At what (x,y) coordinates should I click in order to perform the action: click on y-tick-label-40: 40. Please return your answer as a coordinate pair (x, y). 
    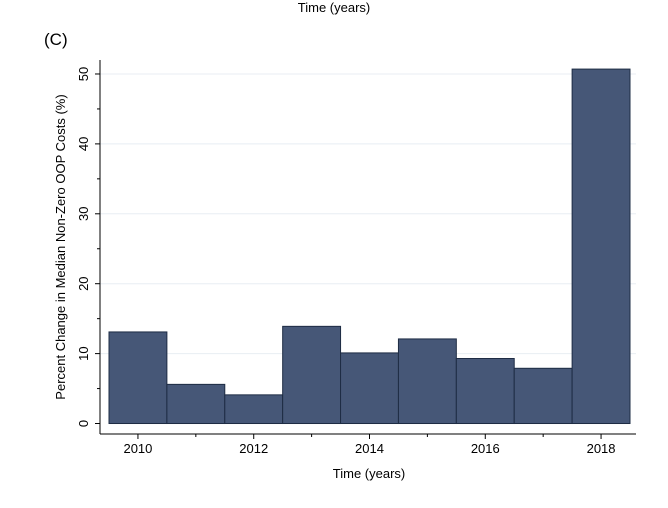
    Looking at the image, I should click on (83, 144).